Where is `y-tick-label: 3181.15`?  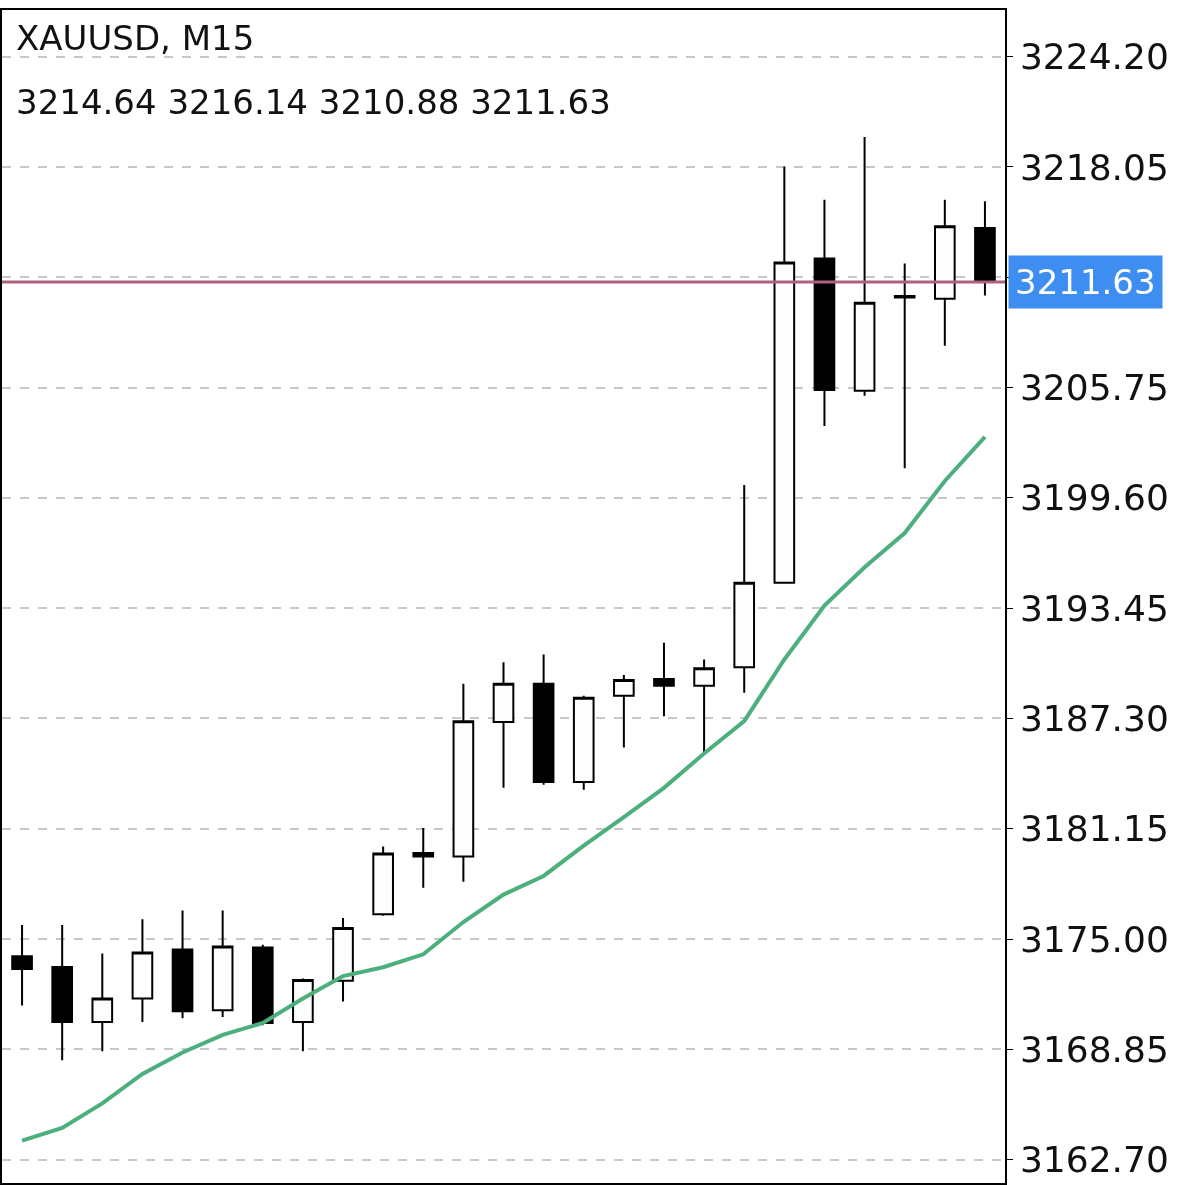 y-tick-label: 3181.15 is located at coordinates (1094, 829).